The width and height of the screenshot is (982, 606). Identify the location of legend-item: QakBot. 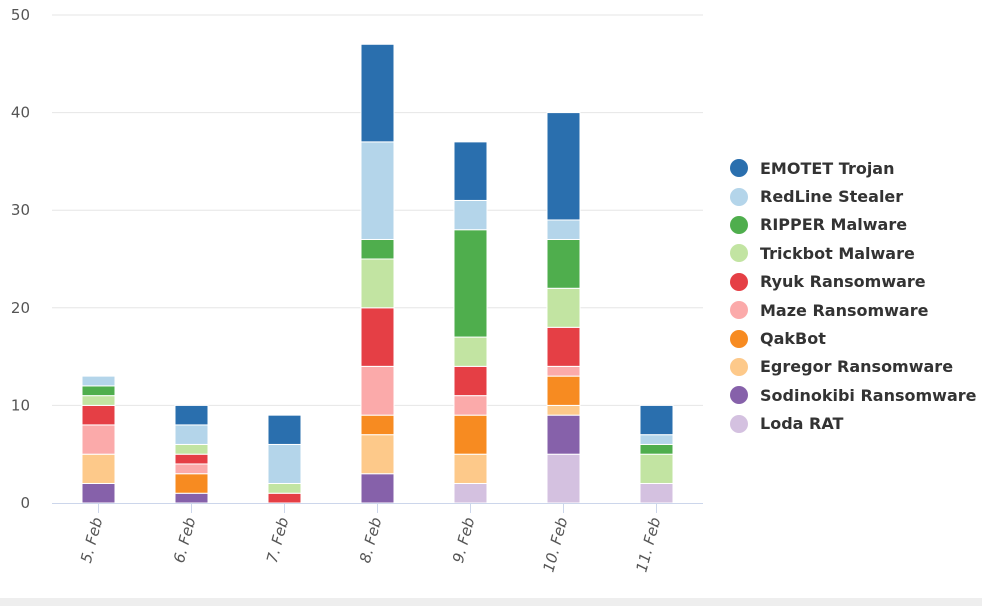
(853, 338).